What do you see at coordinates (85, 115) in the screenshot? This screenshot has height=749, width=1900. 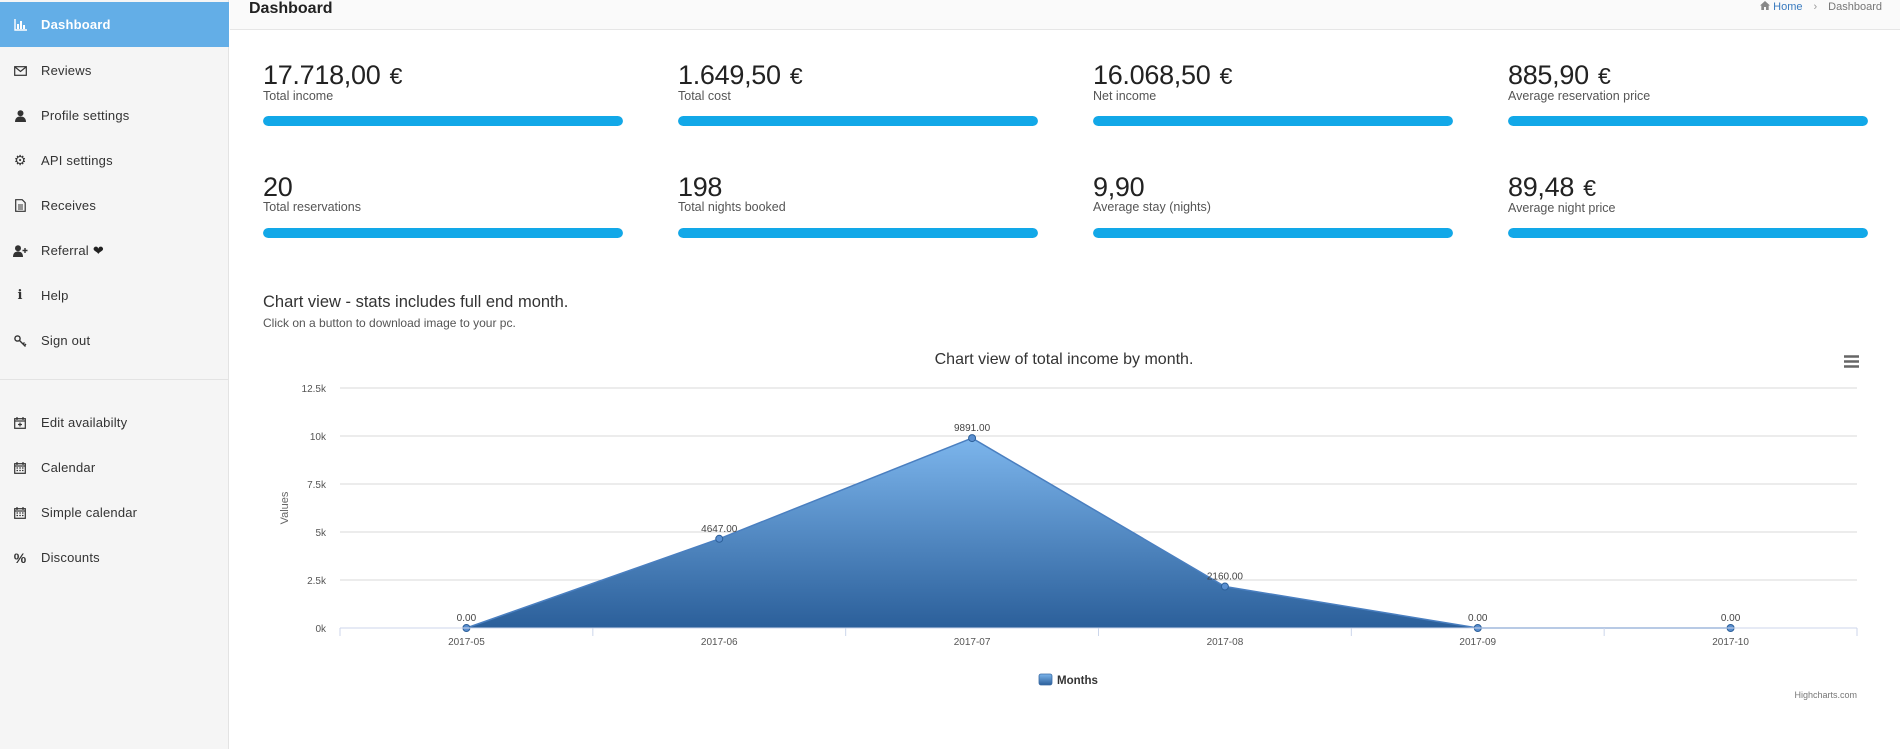 I see `sidebar-item-label: Profile settings` at bounding box center [85, 115].